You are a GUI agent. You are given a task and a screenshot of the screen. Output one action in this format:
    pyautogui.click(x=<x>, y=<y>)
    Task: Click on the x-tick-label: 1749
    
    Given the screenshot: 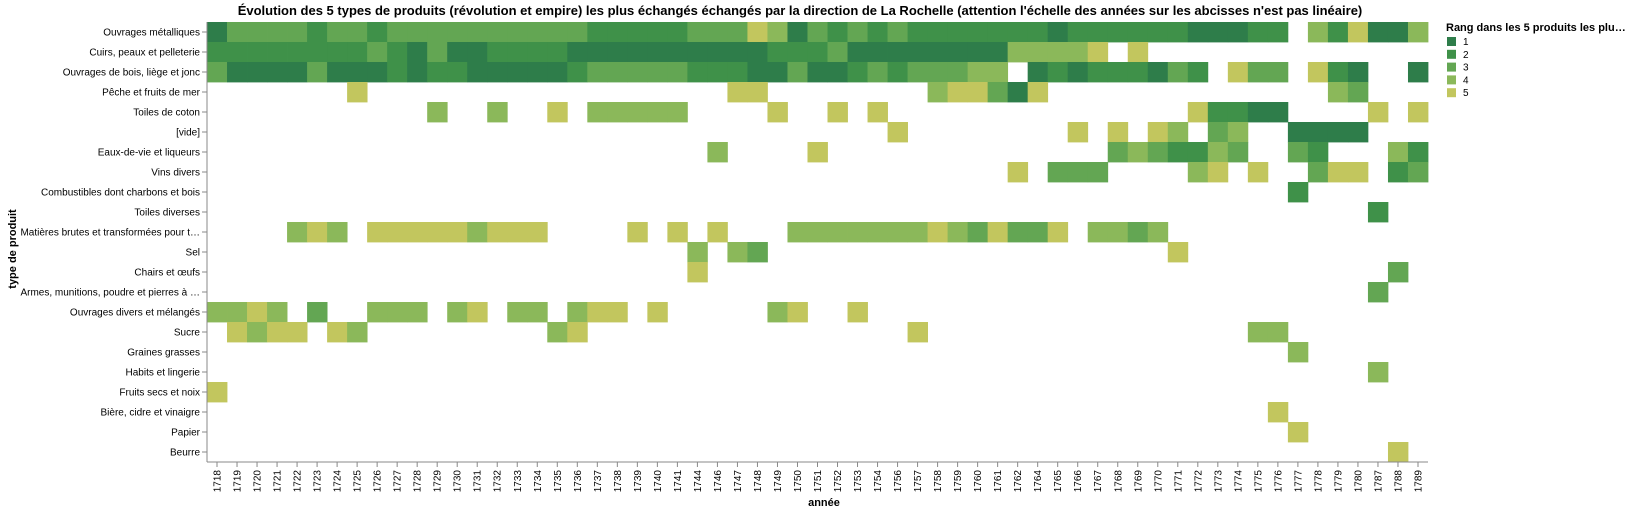 What is the action you would take?
    pyautogui.click(x=778, y=481)
    